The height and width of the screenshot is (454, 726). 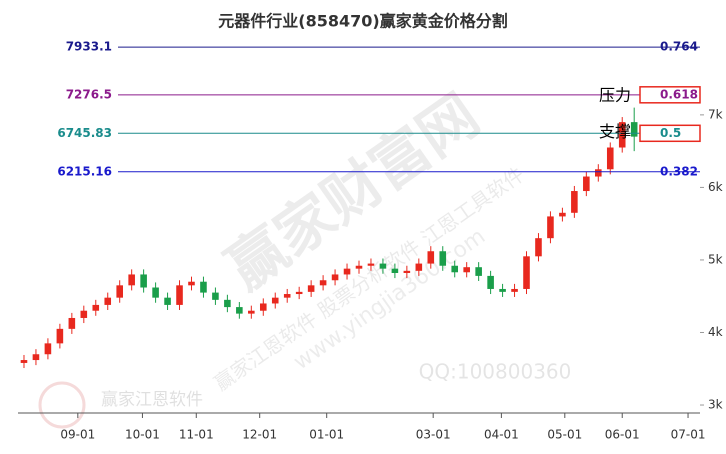 What do you see at coordinates (433, 435) in the screenshot?
I see `x-tick-label: 03-01` at bounding box center [433, 435].